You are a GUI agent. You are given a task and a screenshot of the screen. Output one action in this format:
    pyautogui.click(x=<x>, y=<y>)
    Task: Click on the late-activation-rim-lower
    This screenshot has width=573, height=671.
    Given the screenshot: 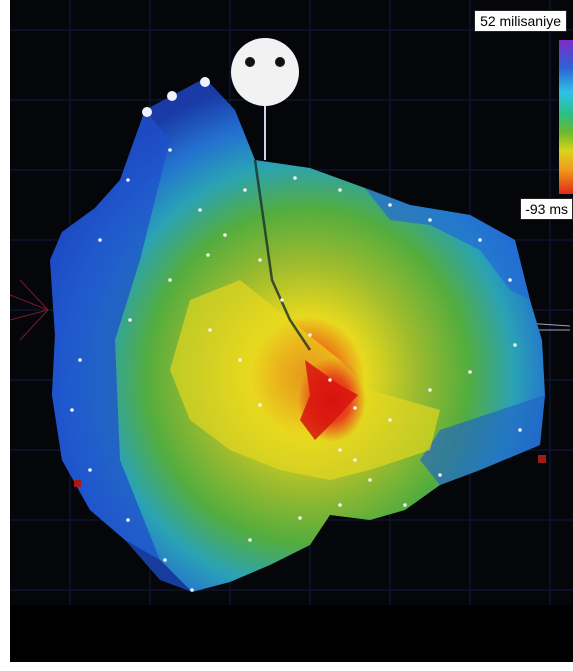 What is the action you would take?
    pyautogui.click(x=482, y=440)
    